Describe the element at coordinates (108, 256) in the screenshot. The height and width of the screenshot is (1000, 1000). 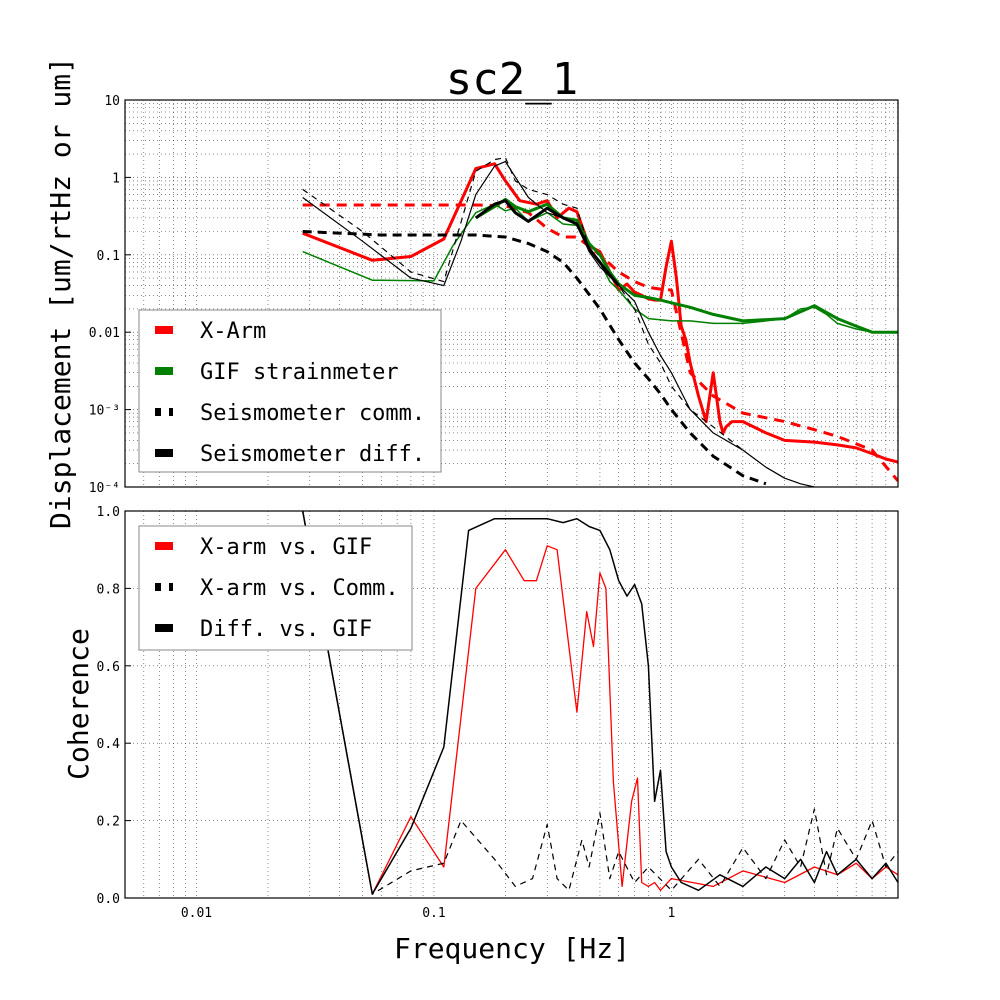
I see `y-tick-label: 0.1` at that location.